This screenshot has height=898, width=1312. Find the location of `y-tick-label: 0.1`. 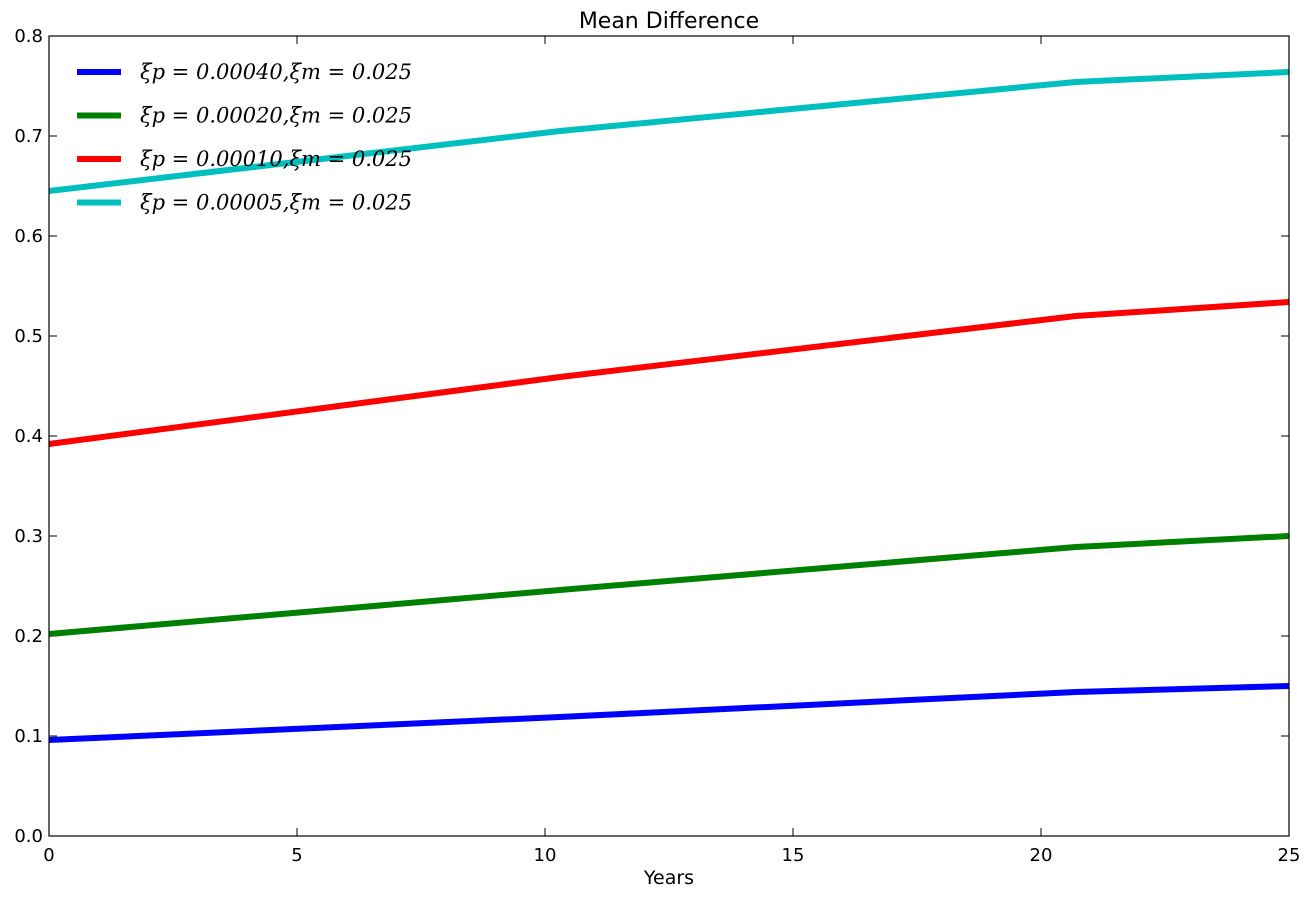

y-tick-label: 0.1 is located at coordinates (28, 736).